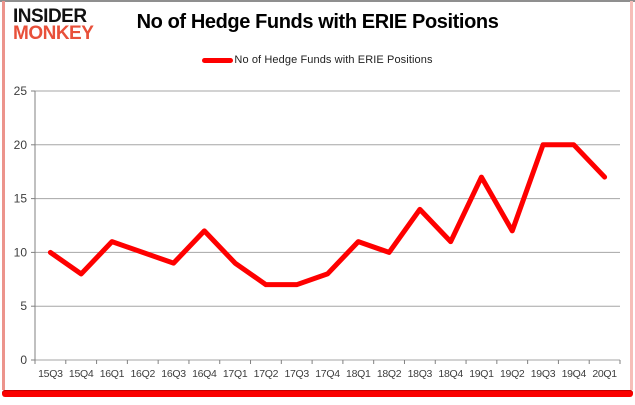 Image resolution: width=635 pixels, height=405 pixels. What do you see at coordinates (358, 374) in the screenshot?
I see `x-tick-label: 18Q1` at bounding box center [358, 374].